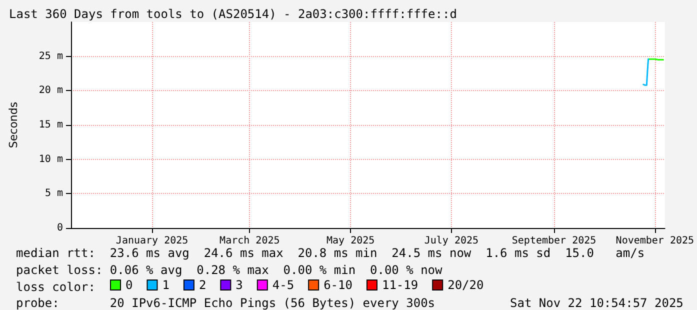 The image size is (697, 310). I want to click on text: probe: 20 IPv6-ICMP Echo Pings (56 Bytes) every 300s, so click(226, 303).